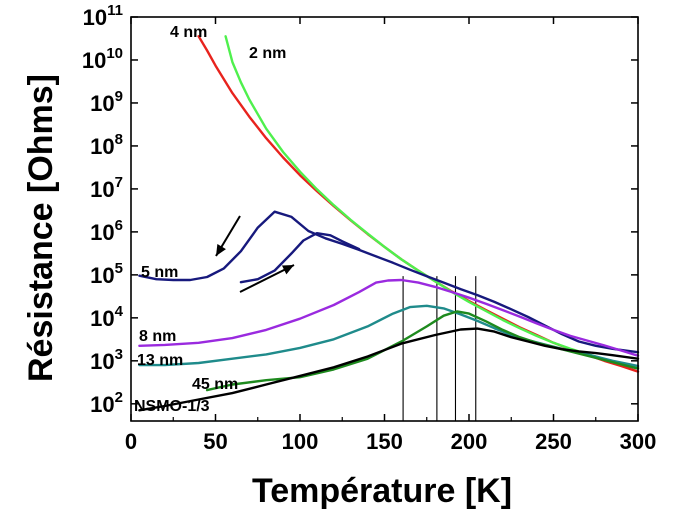 This screenshot has height=529, width=680. What do you see at coordinates (106, 403) in the screenshot?
I see `y-tick-label-0: 10²` at bounding box center [106, 403].